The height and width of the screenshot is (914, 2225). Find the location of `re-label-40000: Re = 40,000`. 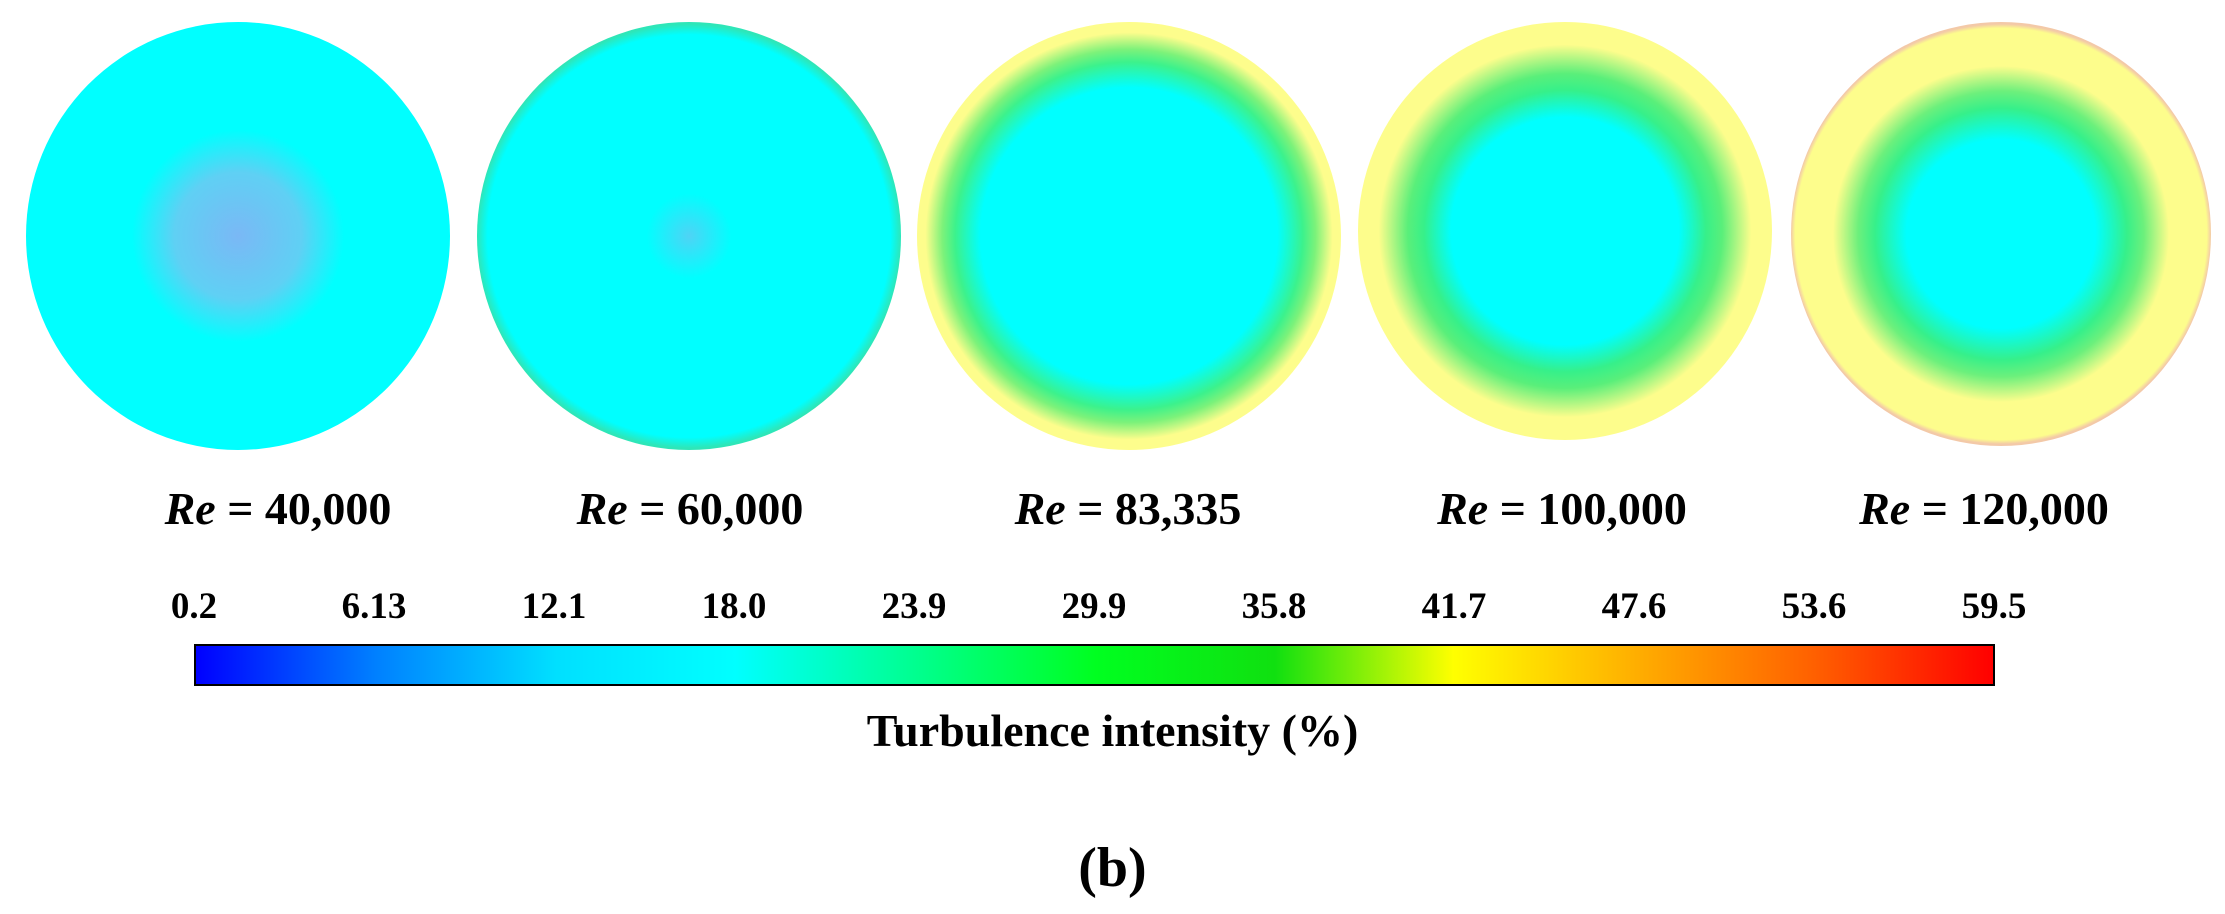

re-label-40000: Re = 40,000 is located at coordinates (278, 509).